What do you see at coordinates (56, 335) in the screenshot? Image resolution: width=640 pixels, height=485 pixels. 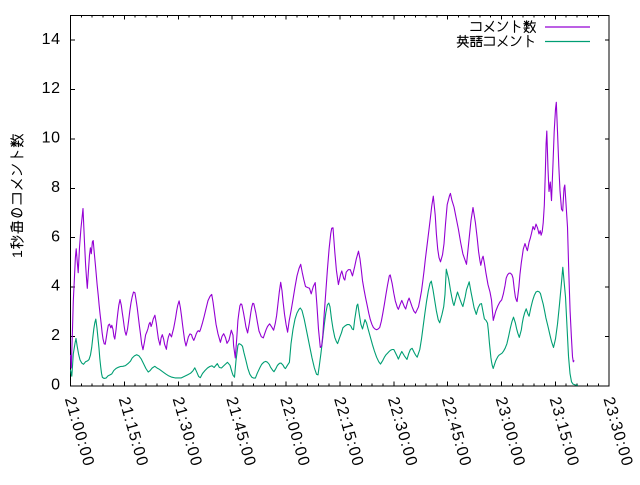 I see `svg-text: 2` at bounding box center [56, 335].